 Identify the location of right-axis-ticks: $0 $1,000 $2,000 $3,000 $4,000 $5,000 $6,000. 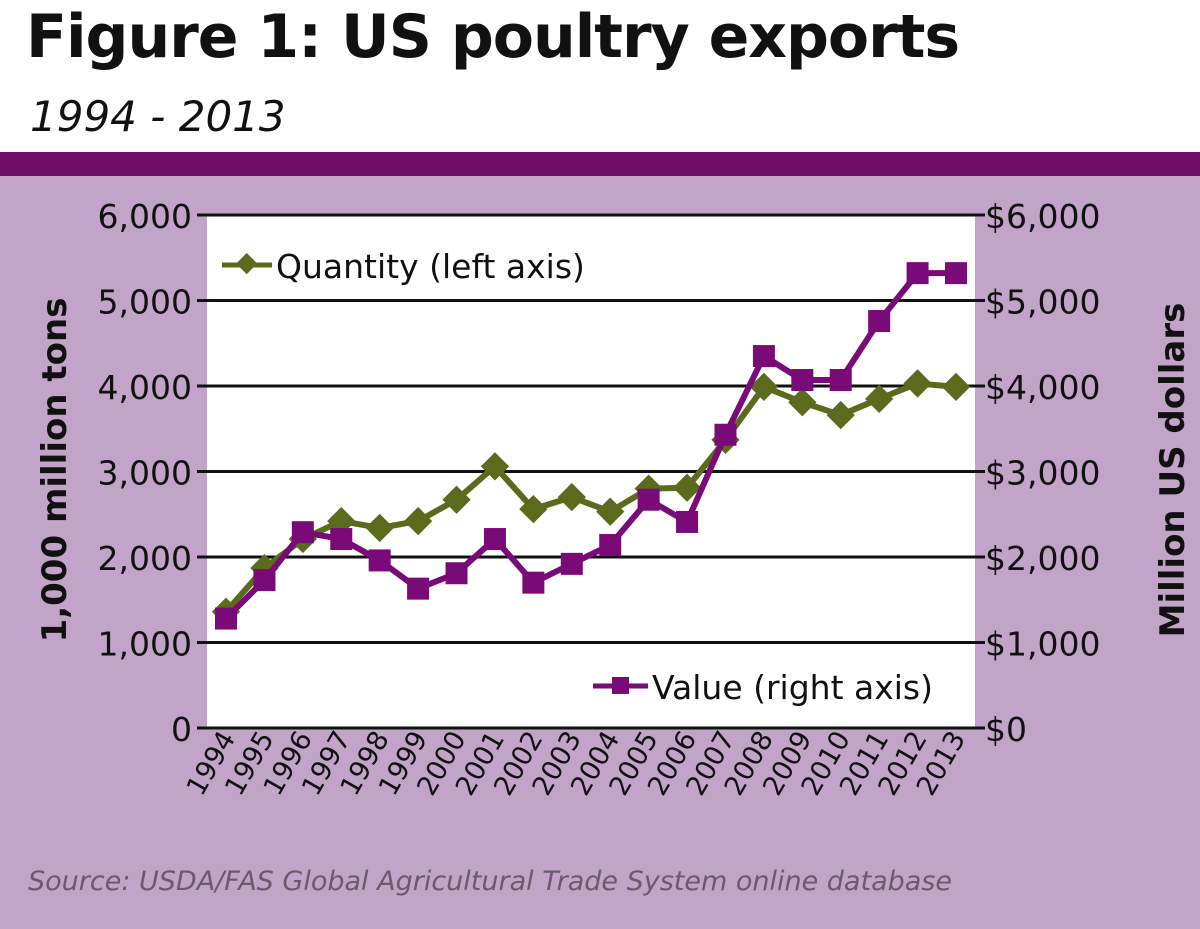
(1042, 473).